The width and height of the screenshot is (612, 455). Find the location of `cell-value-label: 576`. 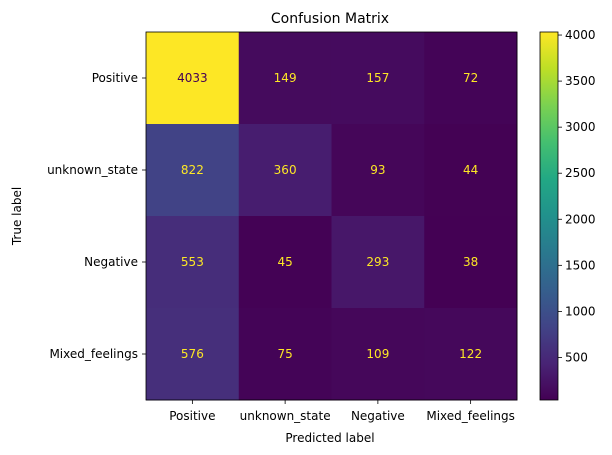

cell-value-label: 576 is located at coordinates (192, 354).